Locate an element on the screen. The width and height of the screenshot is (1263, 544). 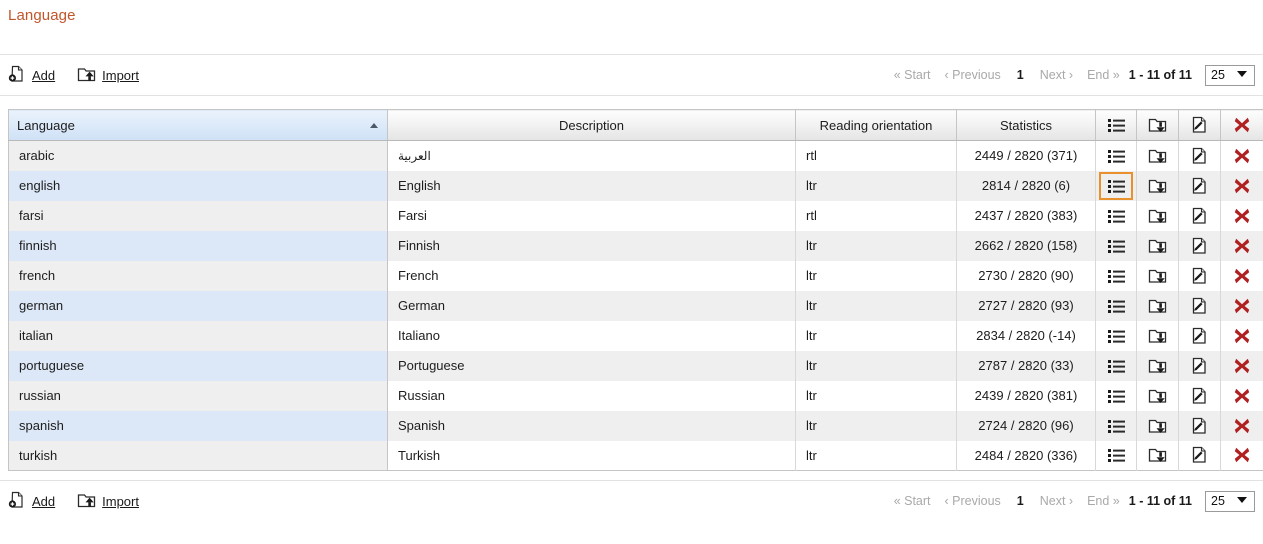
page-size-select-top: 2550100 is located at coordinates (1230, 75).